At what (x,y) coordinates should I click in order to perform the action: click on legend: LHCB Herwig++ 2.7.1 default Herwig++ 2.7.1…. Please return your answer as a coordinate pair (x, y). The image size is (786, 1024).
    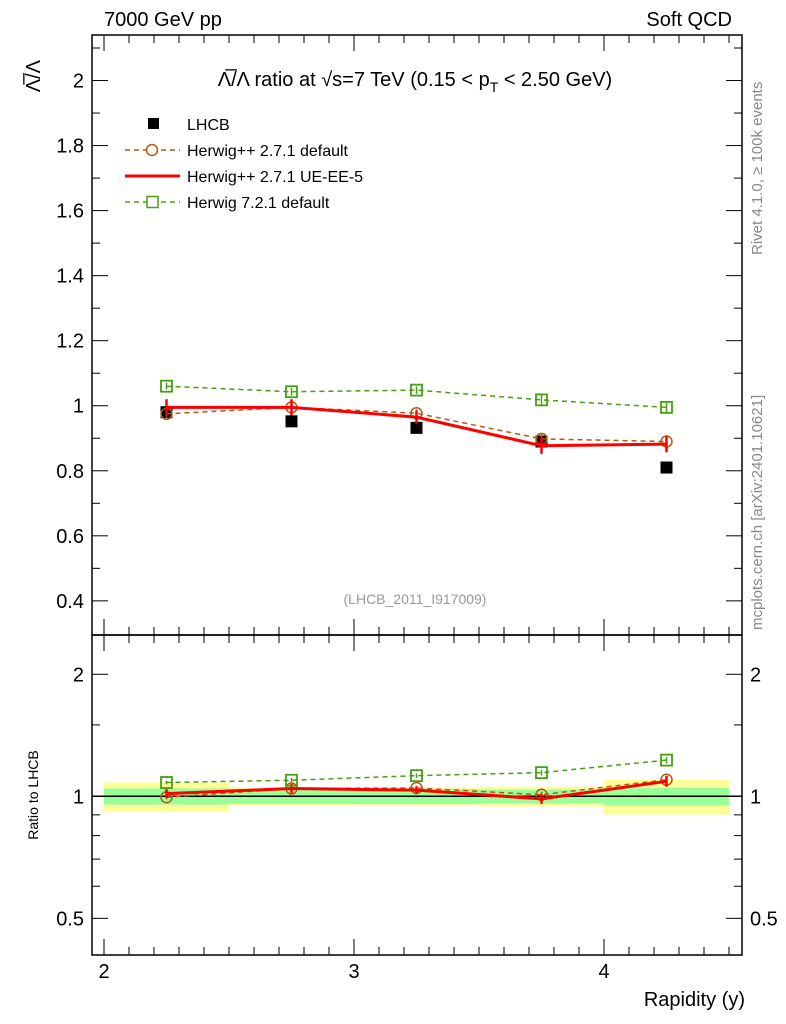
    Looking at the image, I should click on (244, 164).